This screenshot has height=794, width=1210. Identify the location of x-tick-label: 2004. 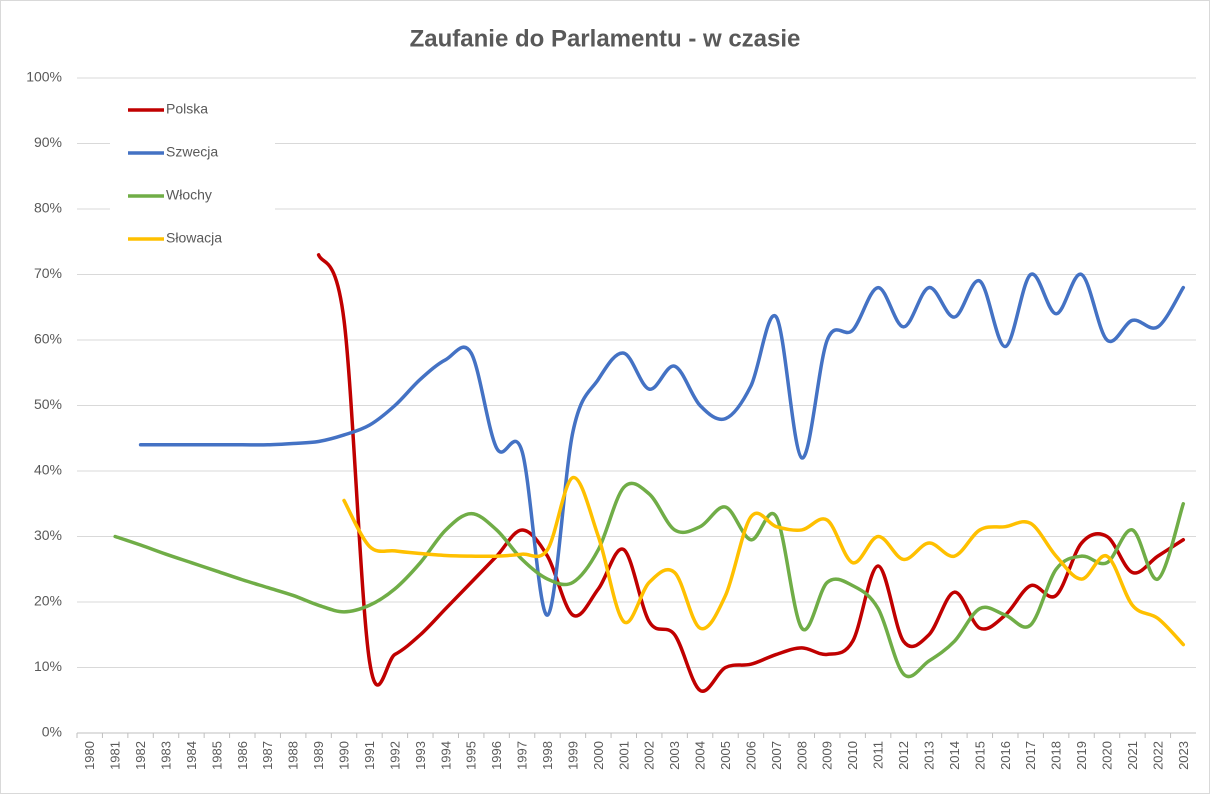
(700, 755).